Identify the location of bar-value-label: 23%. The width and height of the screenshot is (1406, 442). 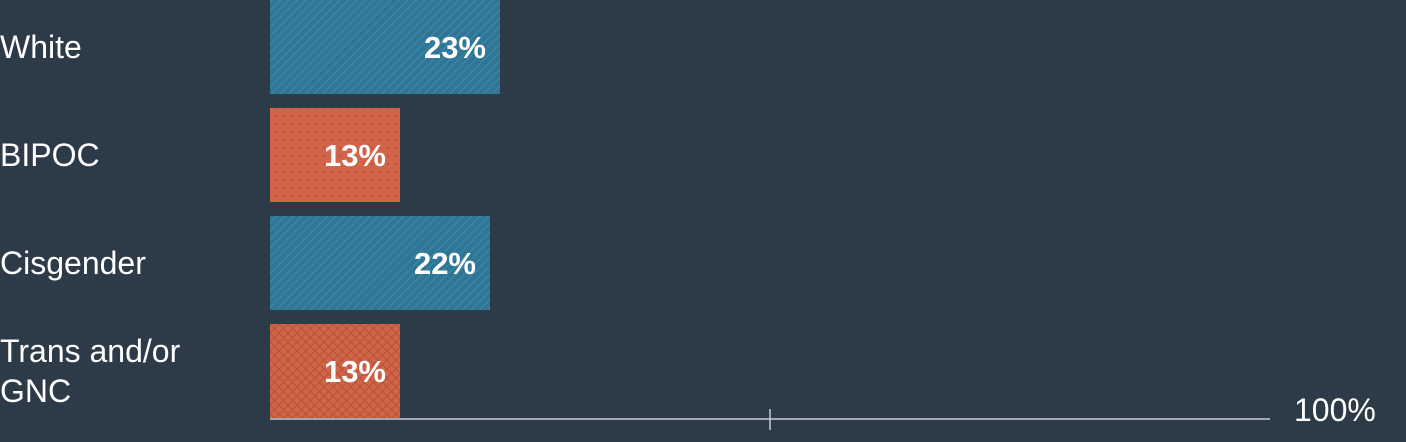
(455, 47).